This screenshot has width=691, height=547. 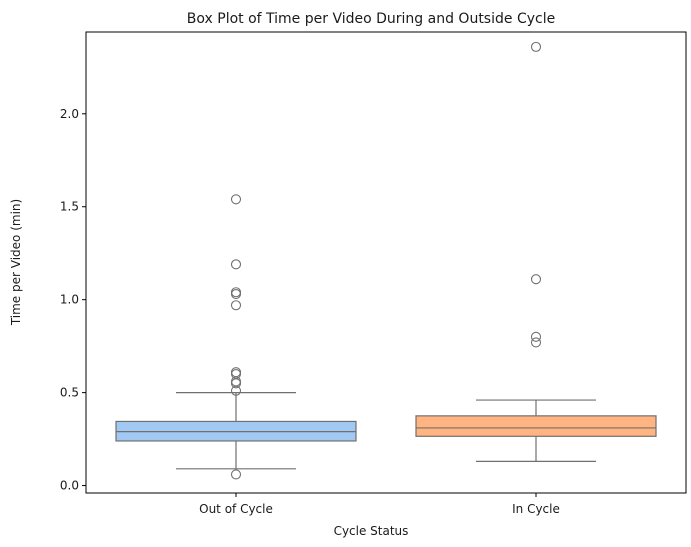 I want to click on box-iqr, so click(x=536, y=426).